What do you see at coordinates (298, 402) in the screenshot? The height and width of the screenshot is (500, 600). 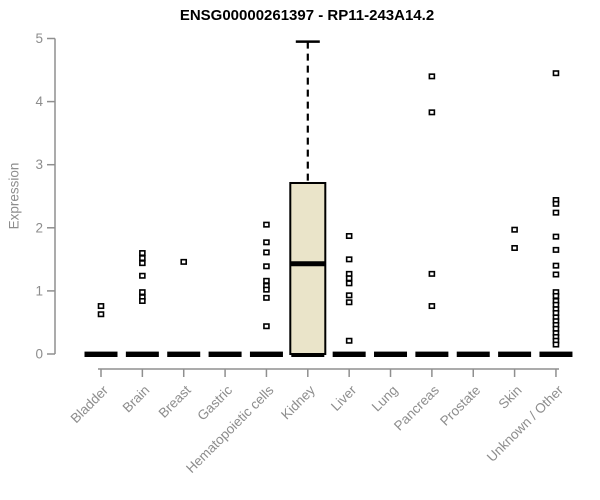 I see `x-tick-label: Kidney` at bounding box center [298, 402].